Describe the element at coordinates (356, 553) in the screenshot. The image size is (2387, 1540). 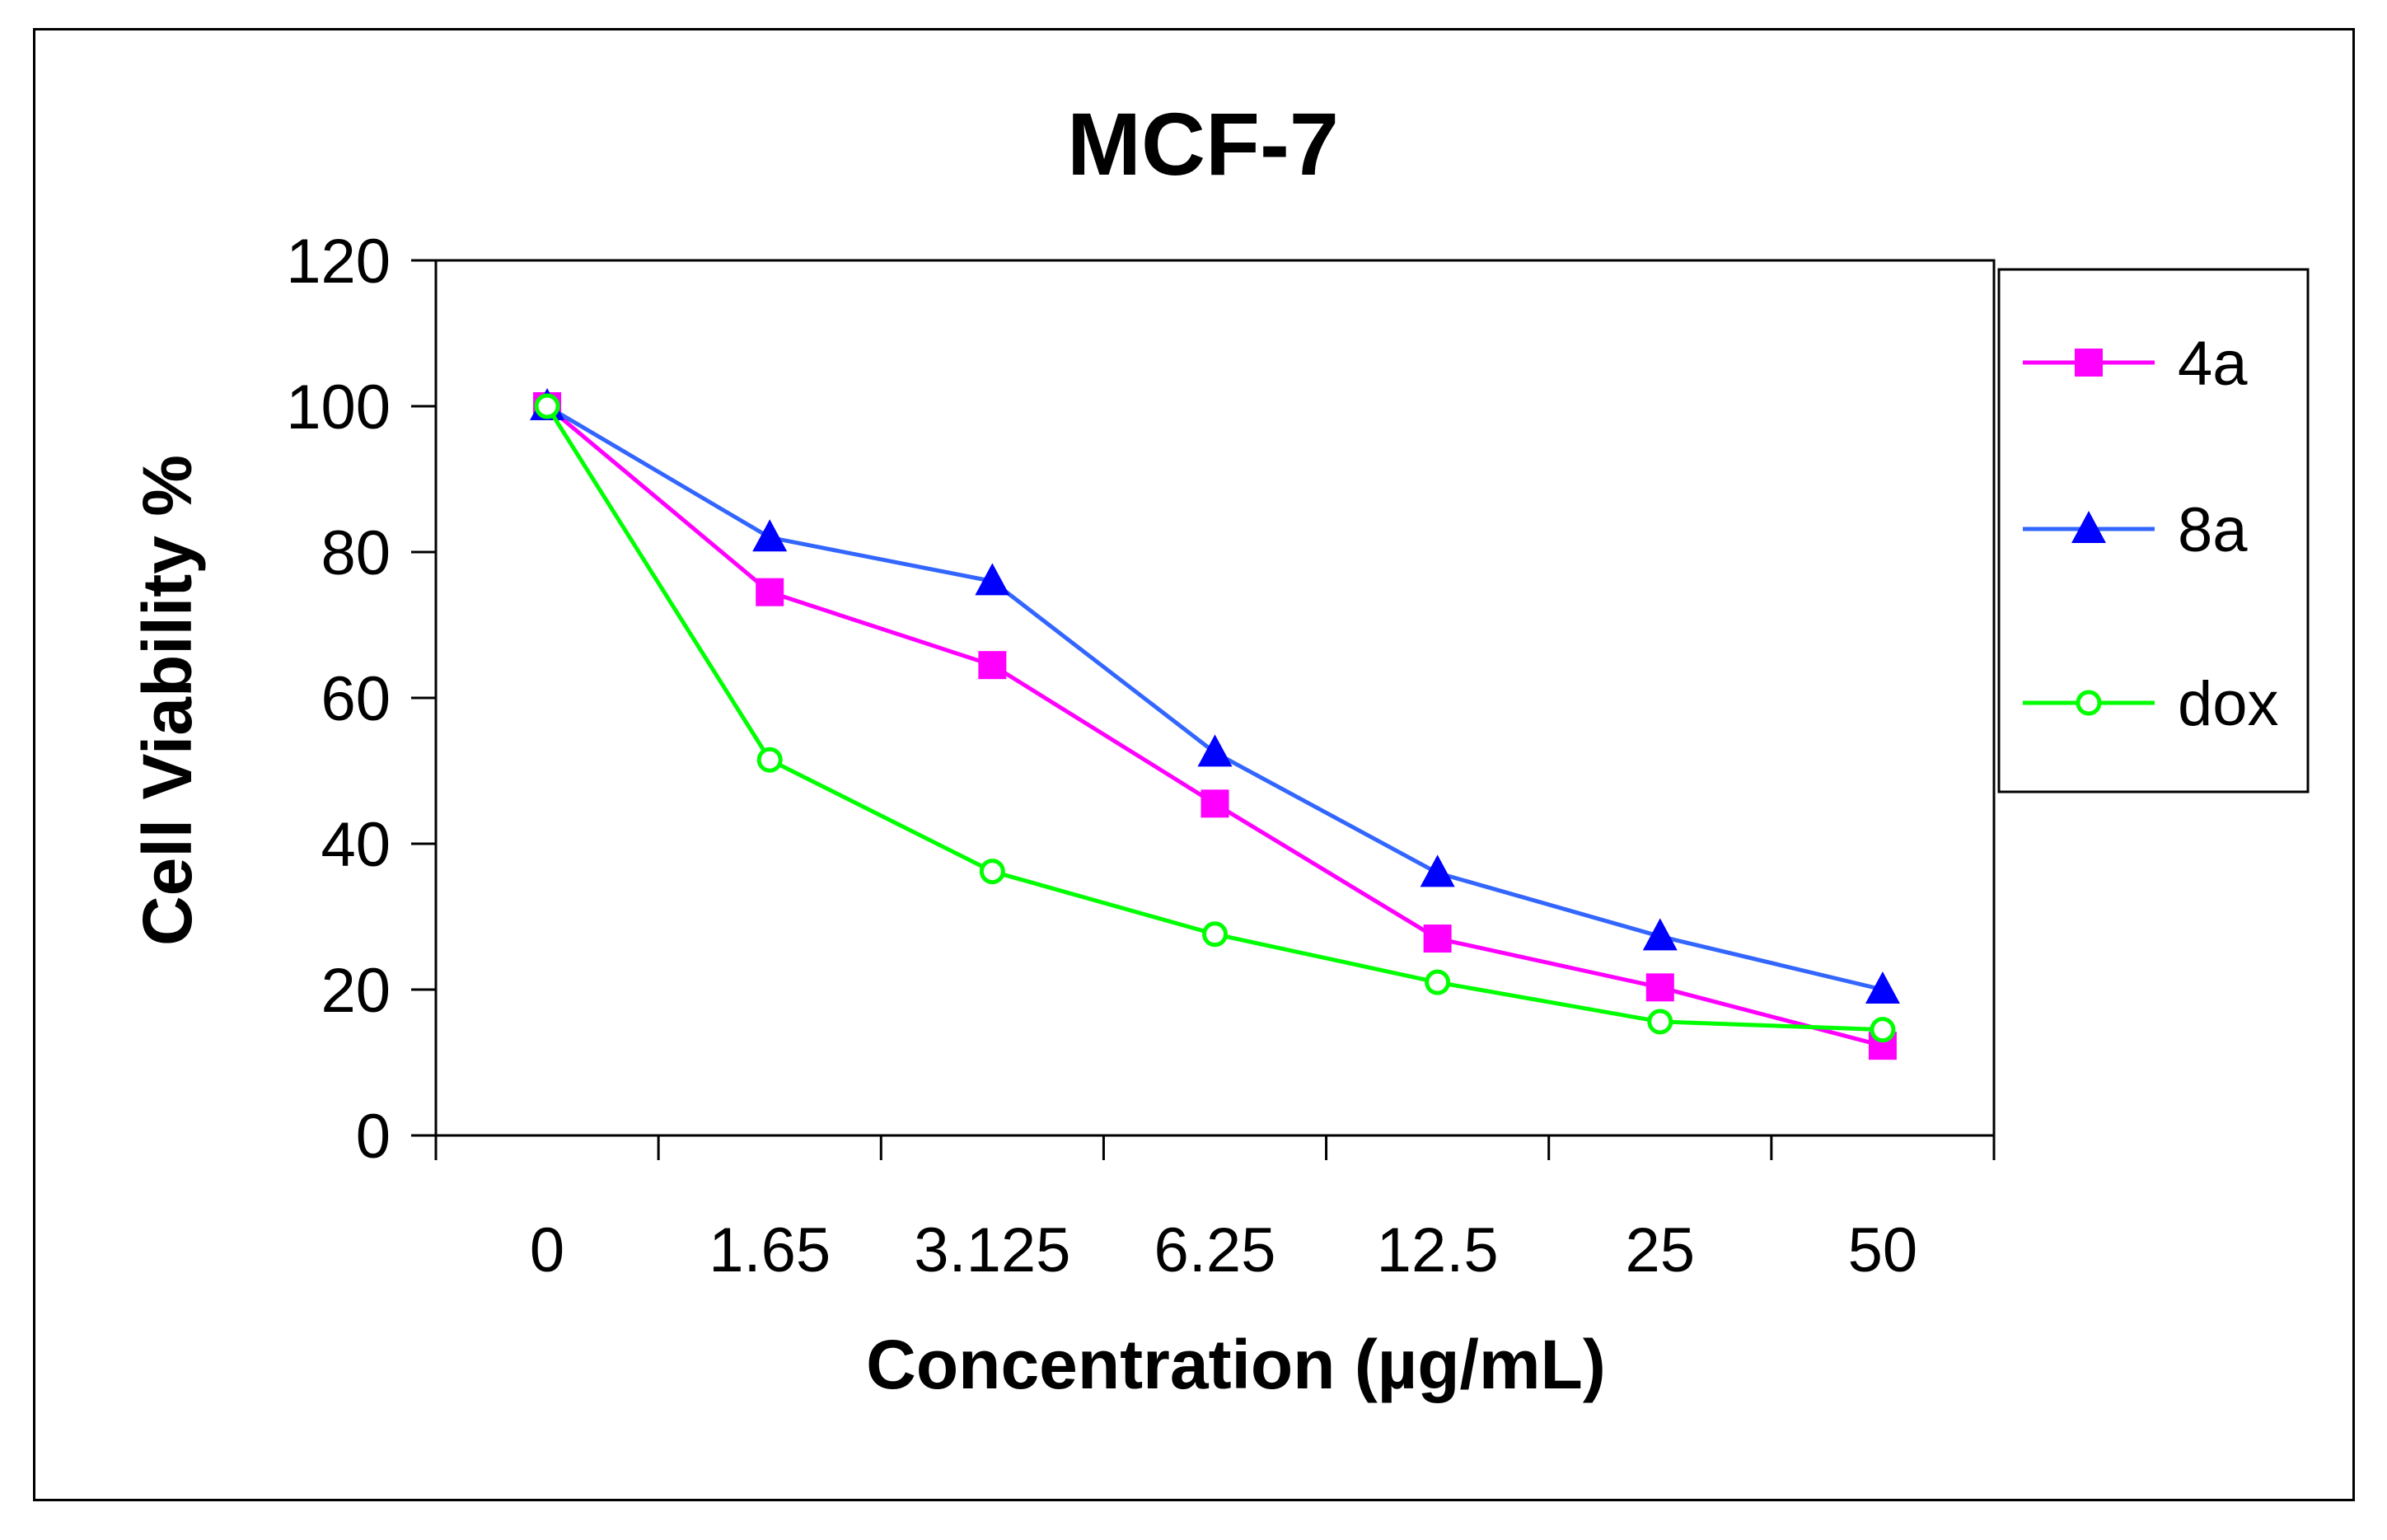
I see `y-tick-label: 80` at that location.